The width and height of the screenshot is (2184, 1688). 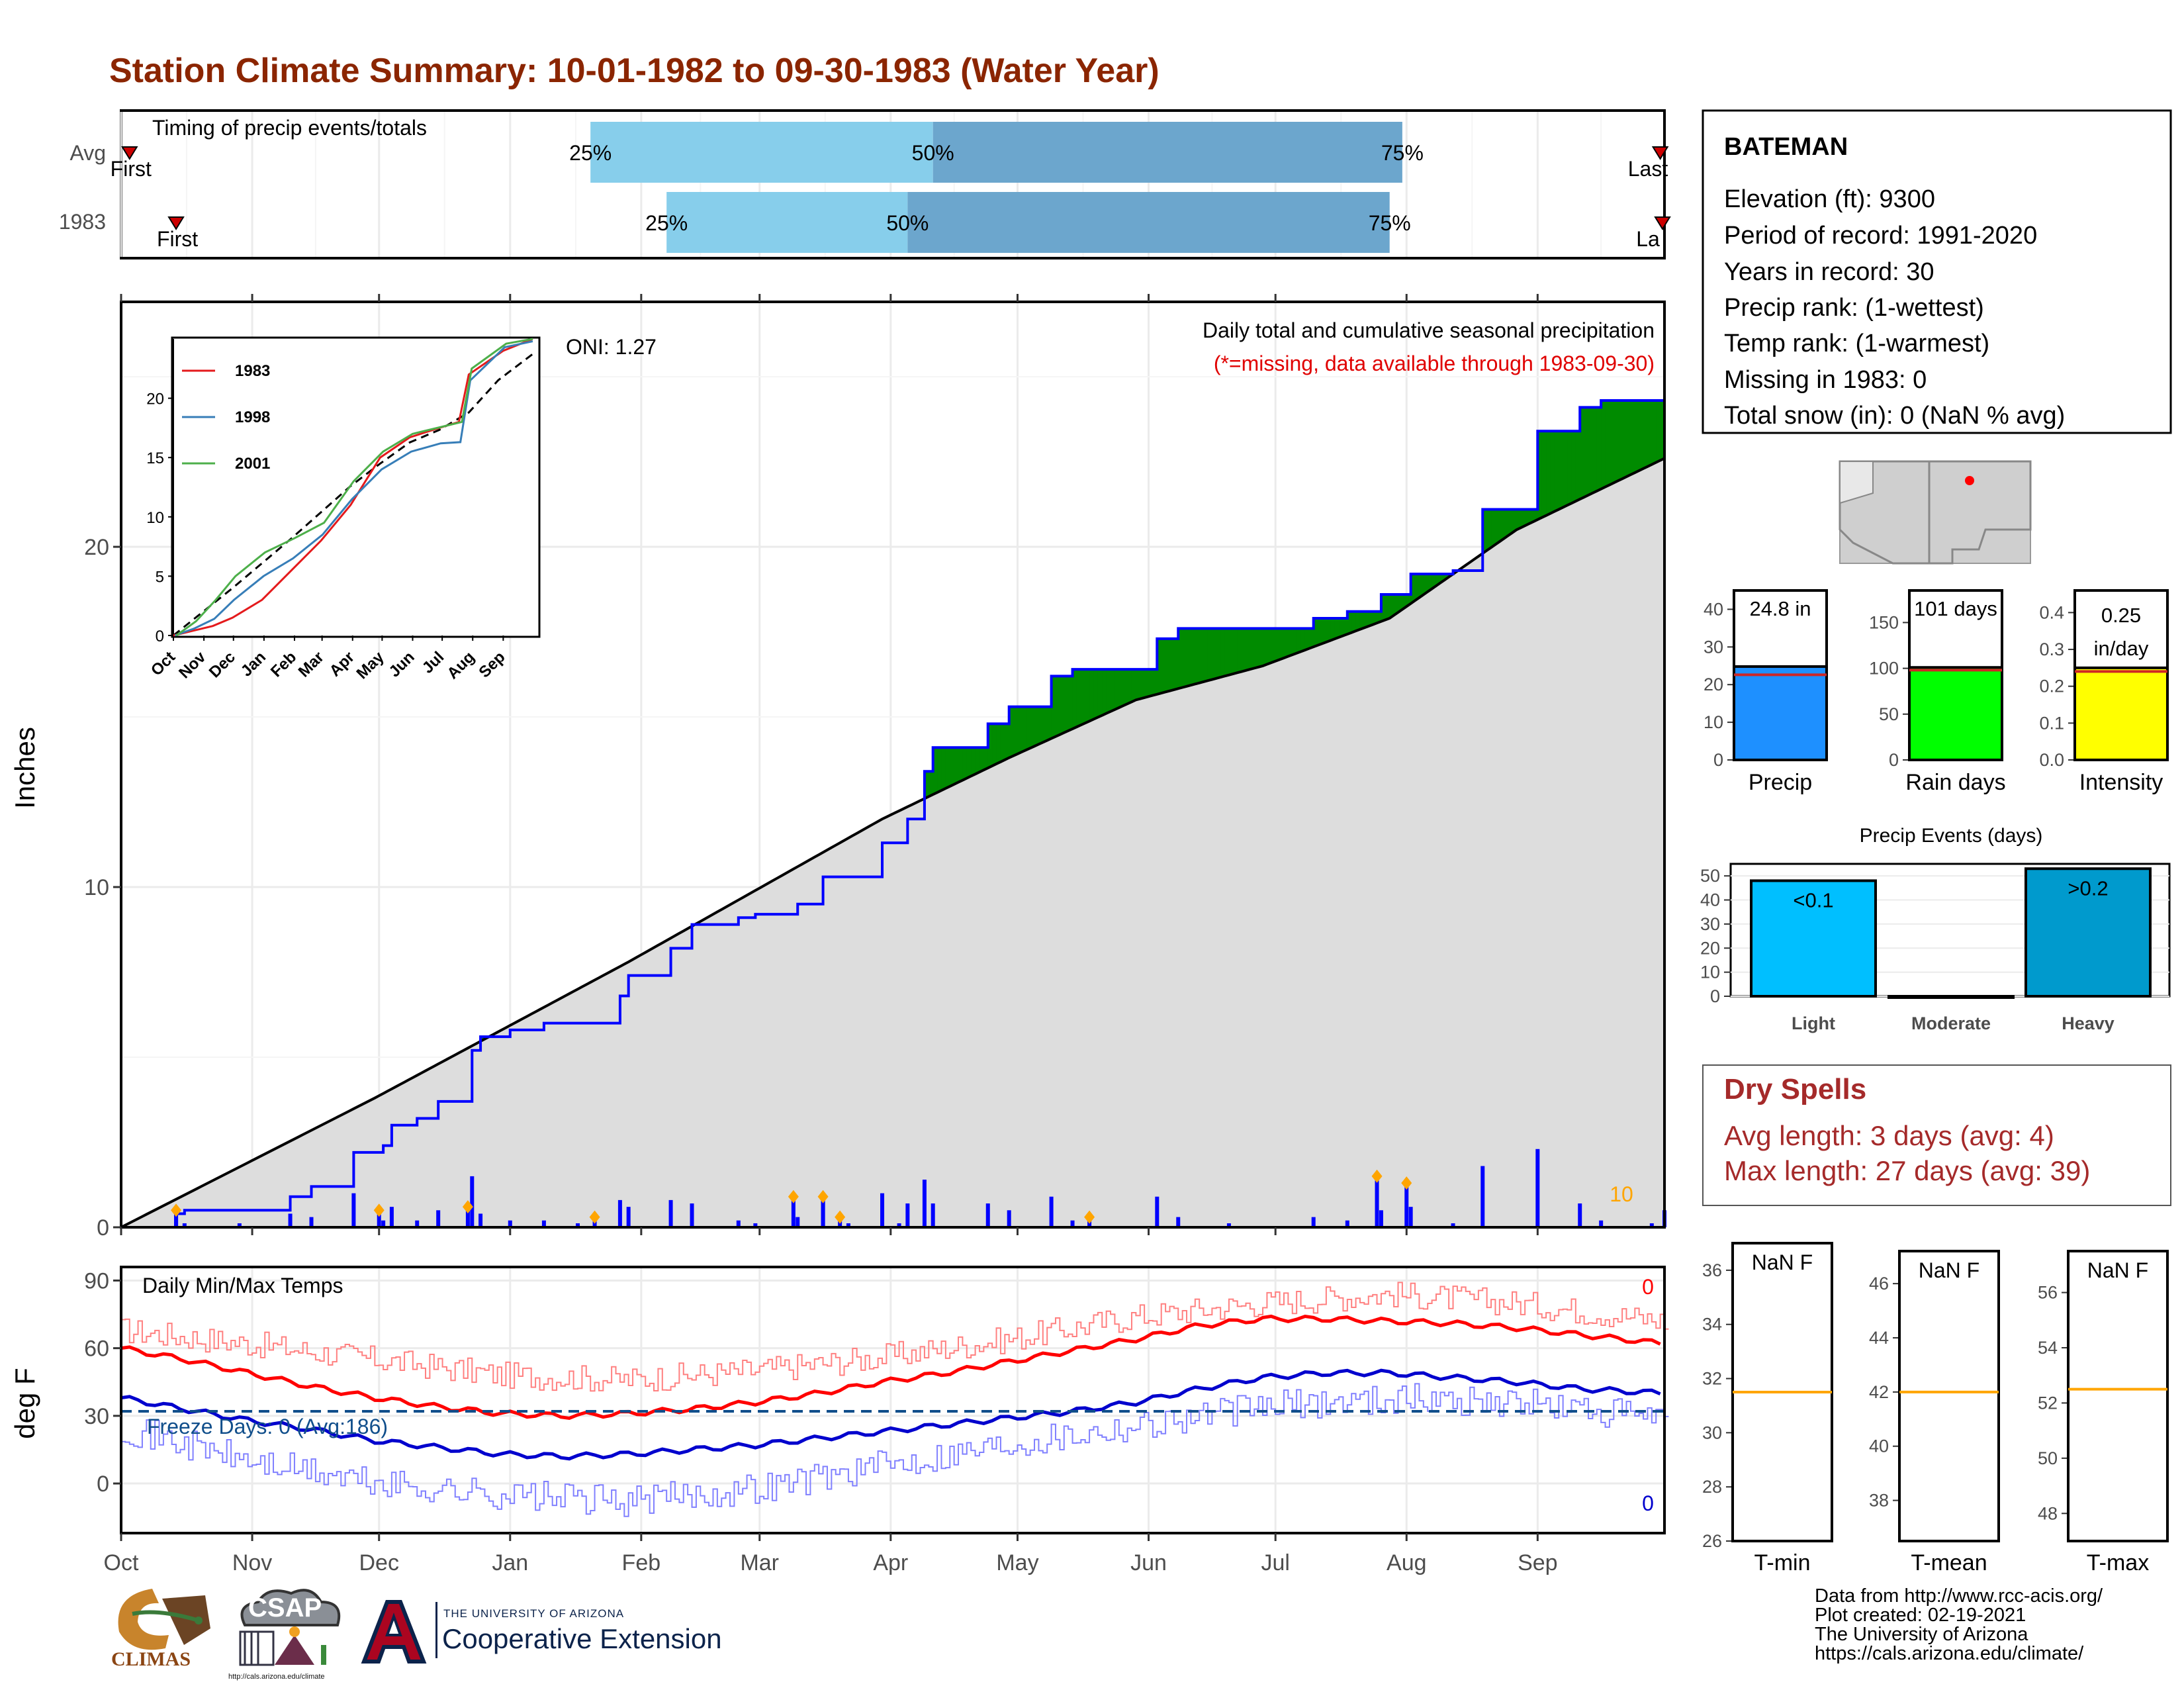 I want to click on summary-ytick-label: 0.1, so click(x=2051, y=723).